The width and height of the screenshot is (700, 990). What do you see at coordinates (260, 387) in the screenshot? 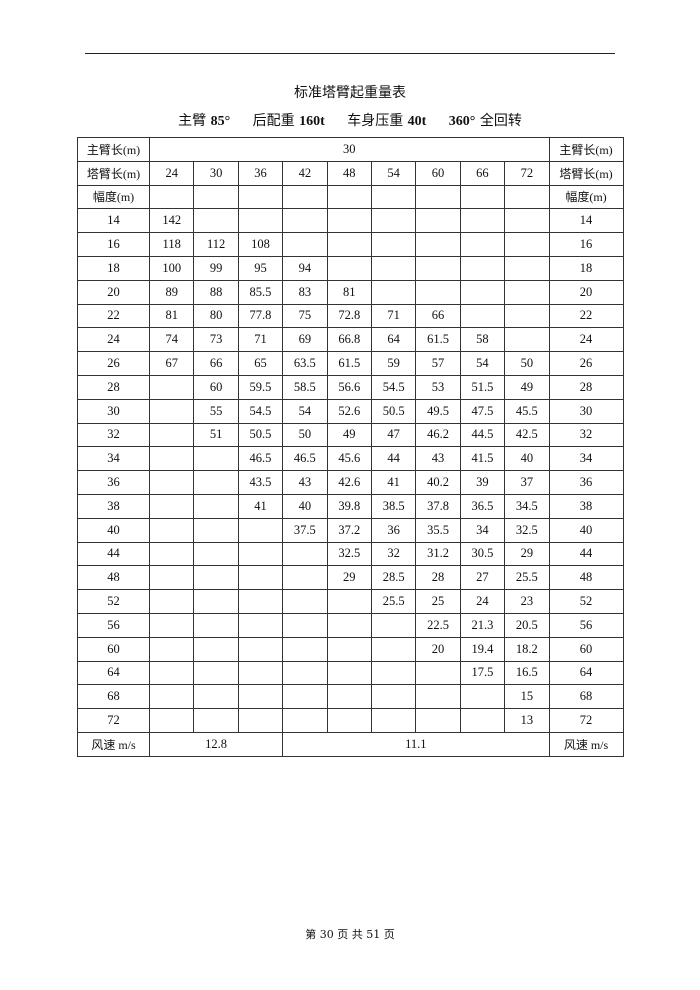
I see `load-cell: 59.5` at bounding box center [260, 387].